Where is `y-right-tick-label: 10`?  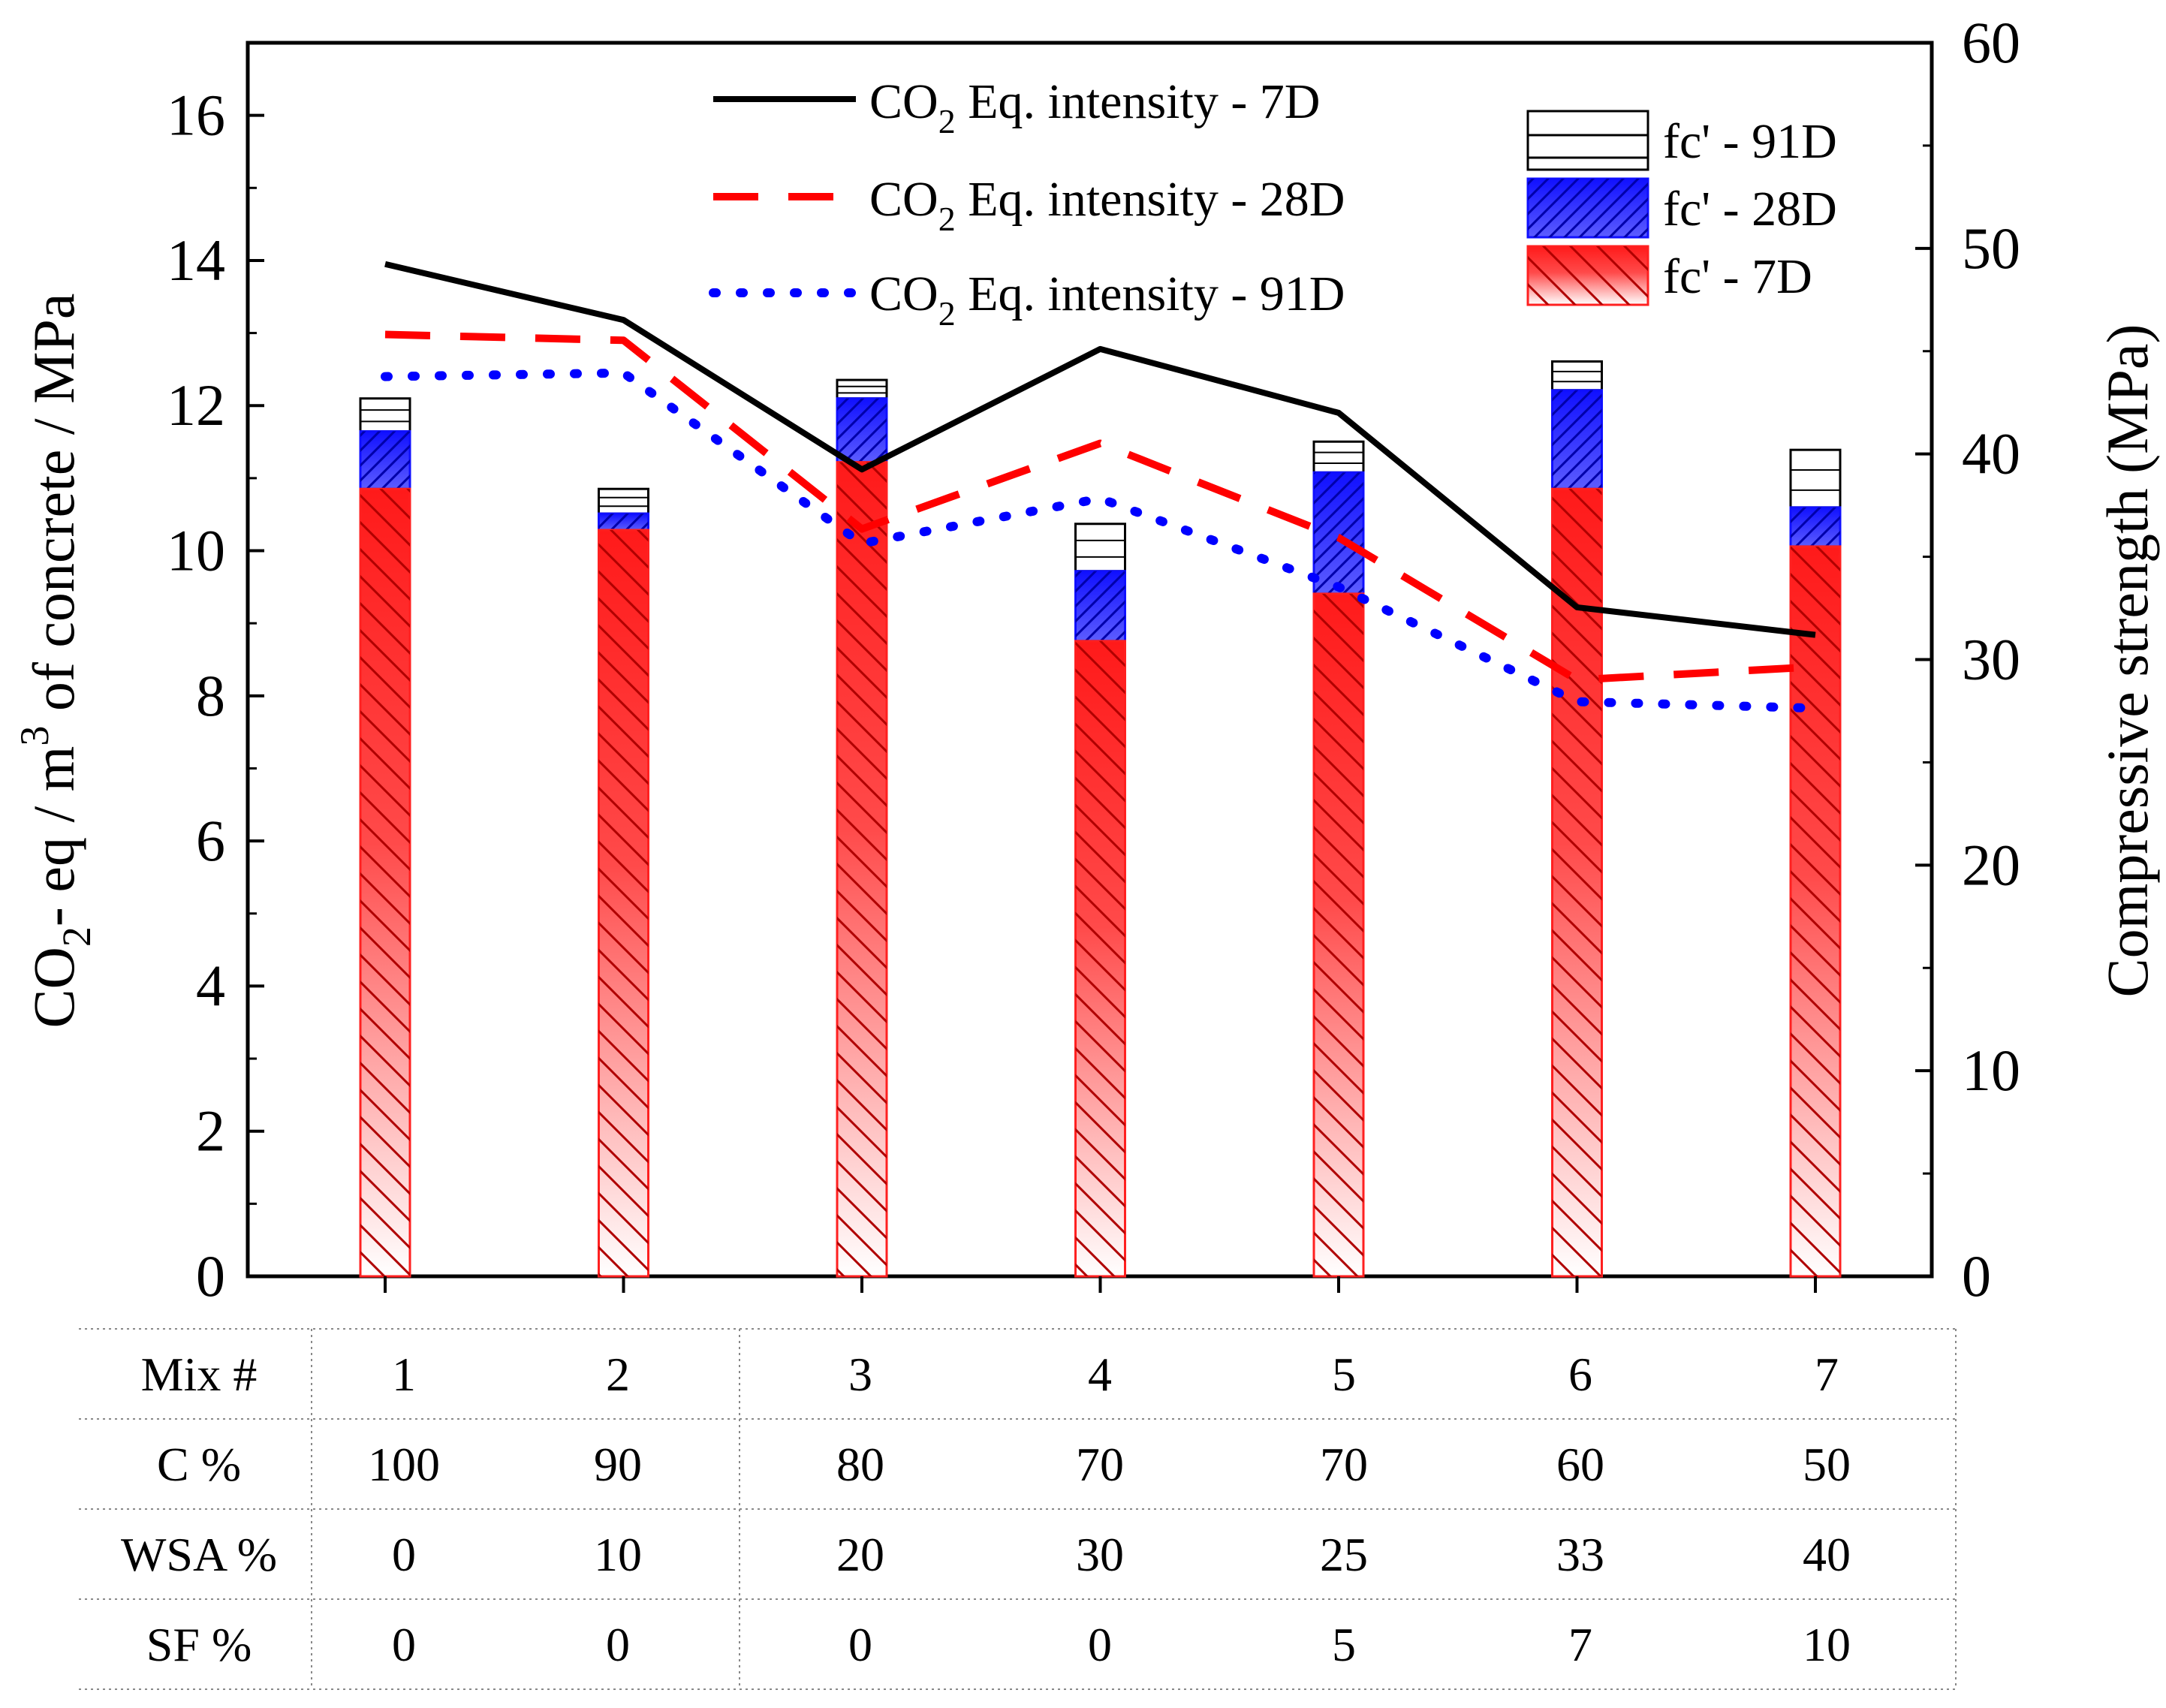 y-right-tick-label: 10 is located at coordinates (1991, 1070).